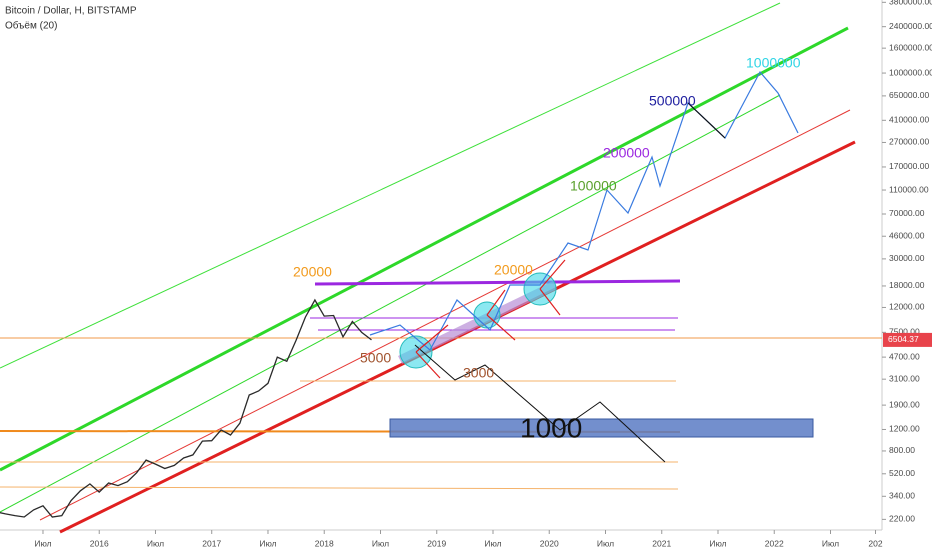 The height and width of the screenshot is (550, 932). What do you see at coordinates (902, 519) in the screenshot?
I see `y-tick-label: 220.00` at bounding box center [902, 519].